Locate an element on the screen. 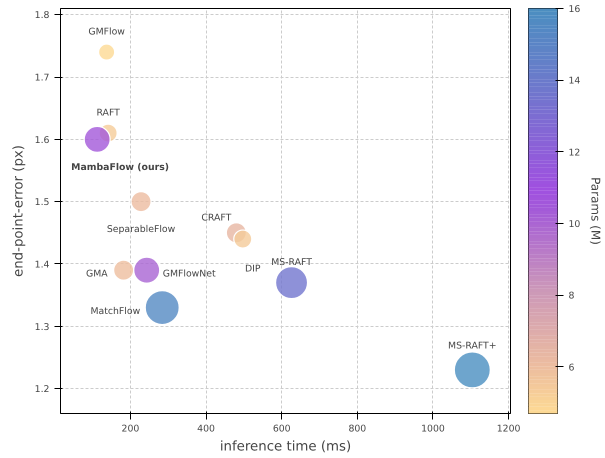 The image size is (605, 458). y-tick-label: 1.7 is located at coordinates (42, 78).